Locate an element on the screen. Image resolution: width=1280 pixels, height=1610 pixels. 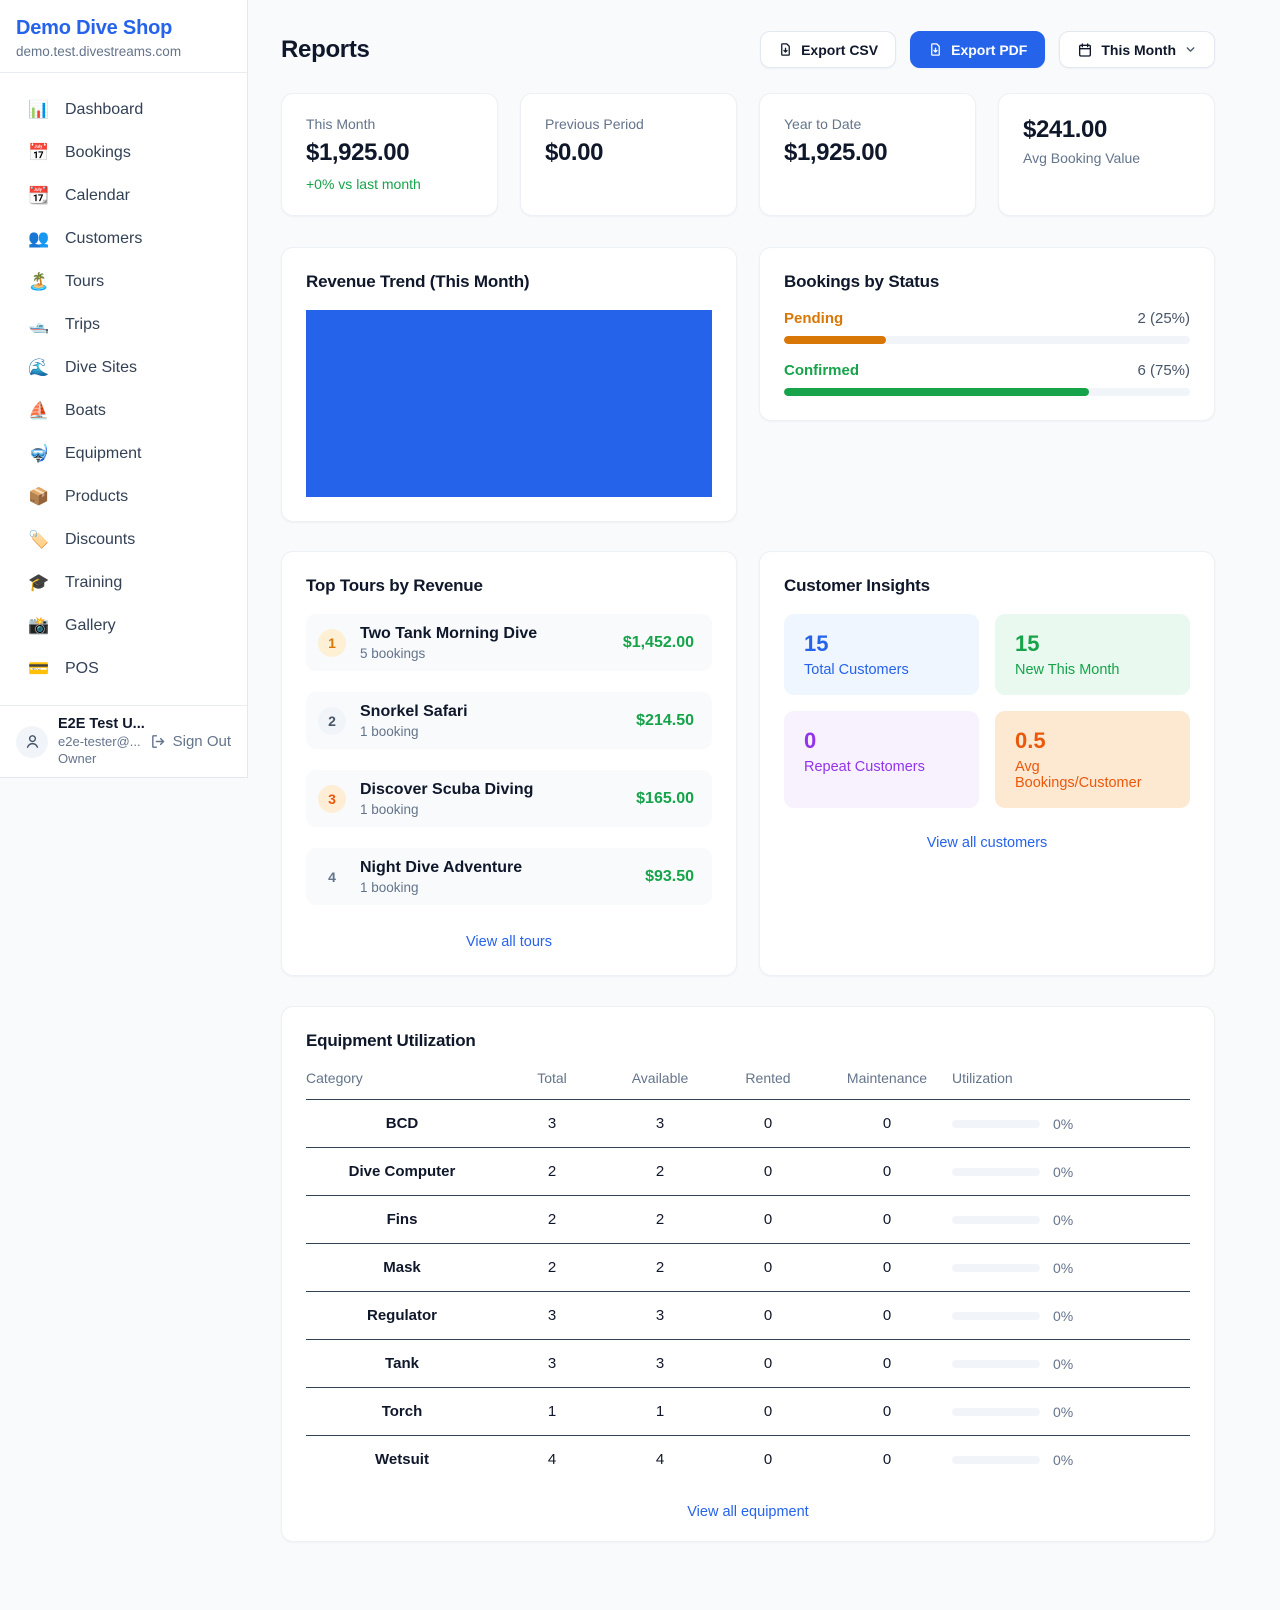
camera-icon: 📸 is located at coordinates (39, 625).